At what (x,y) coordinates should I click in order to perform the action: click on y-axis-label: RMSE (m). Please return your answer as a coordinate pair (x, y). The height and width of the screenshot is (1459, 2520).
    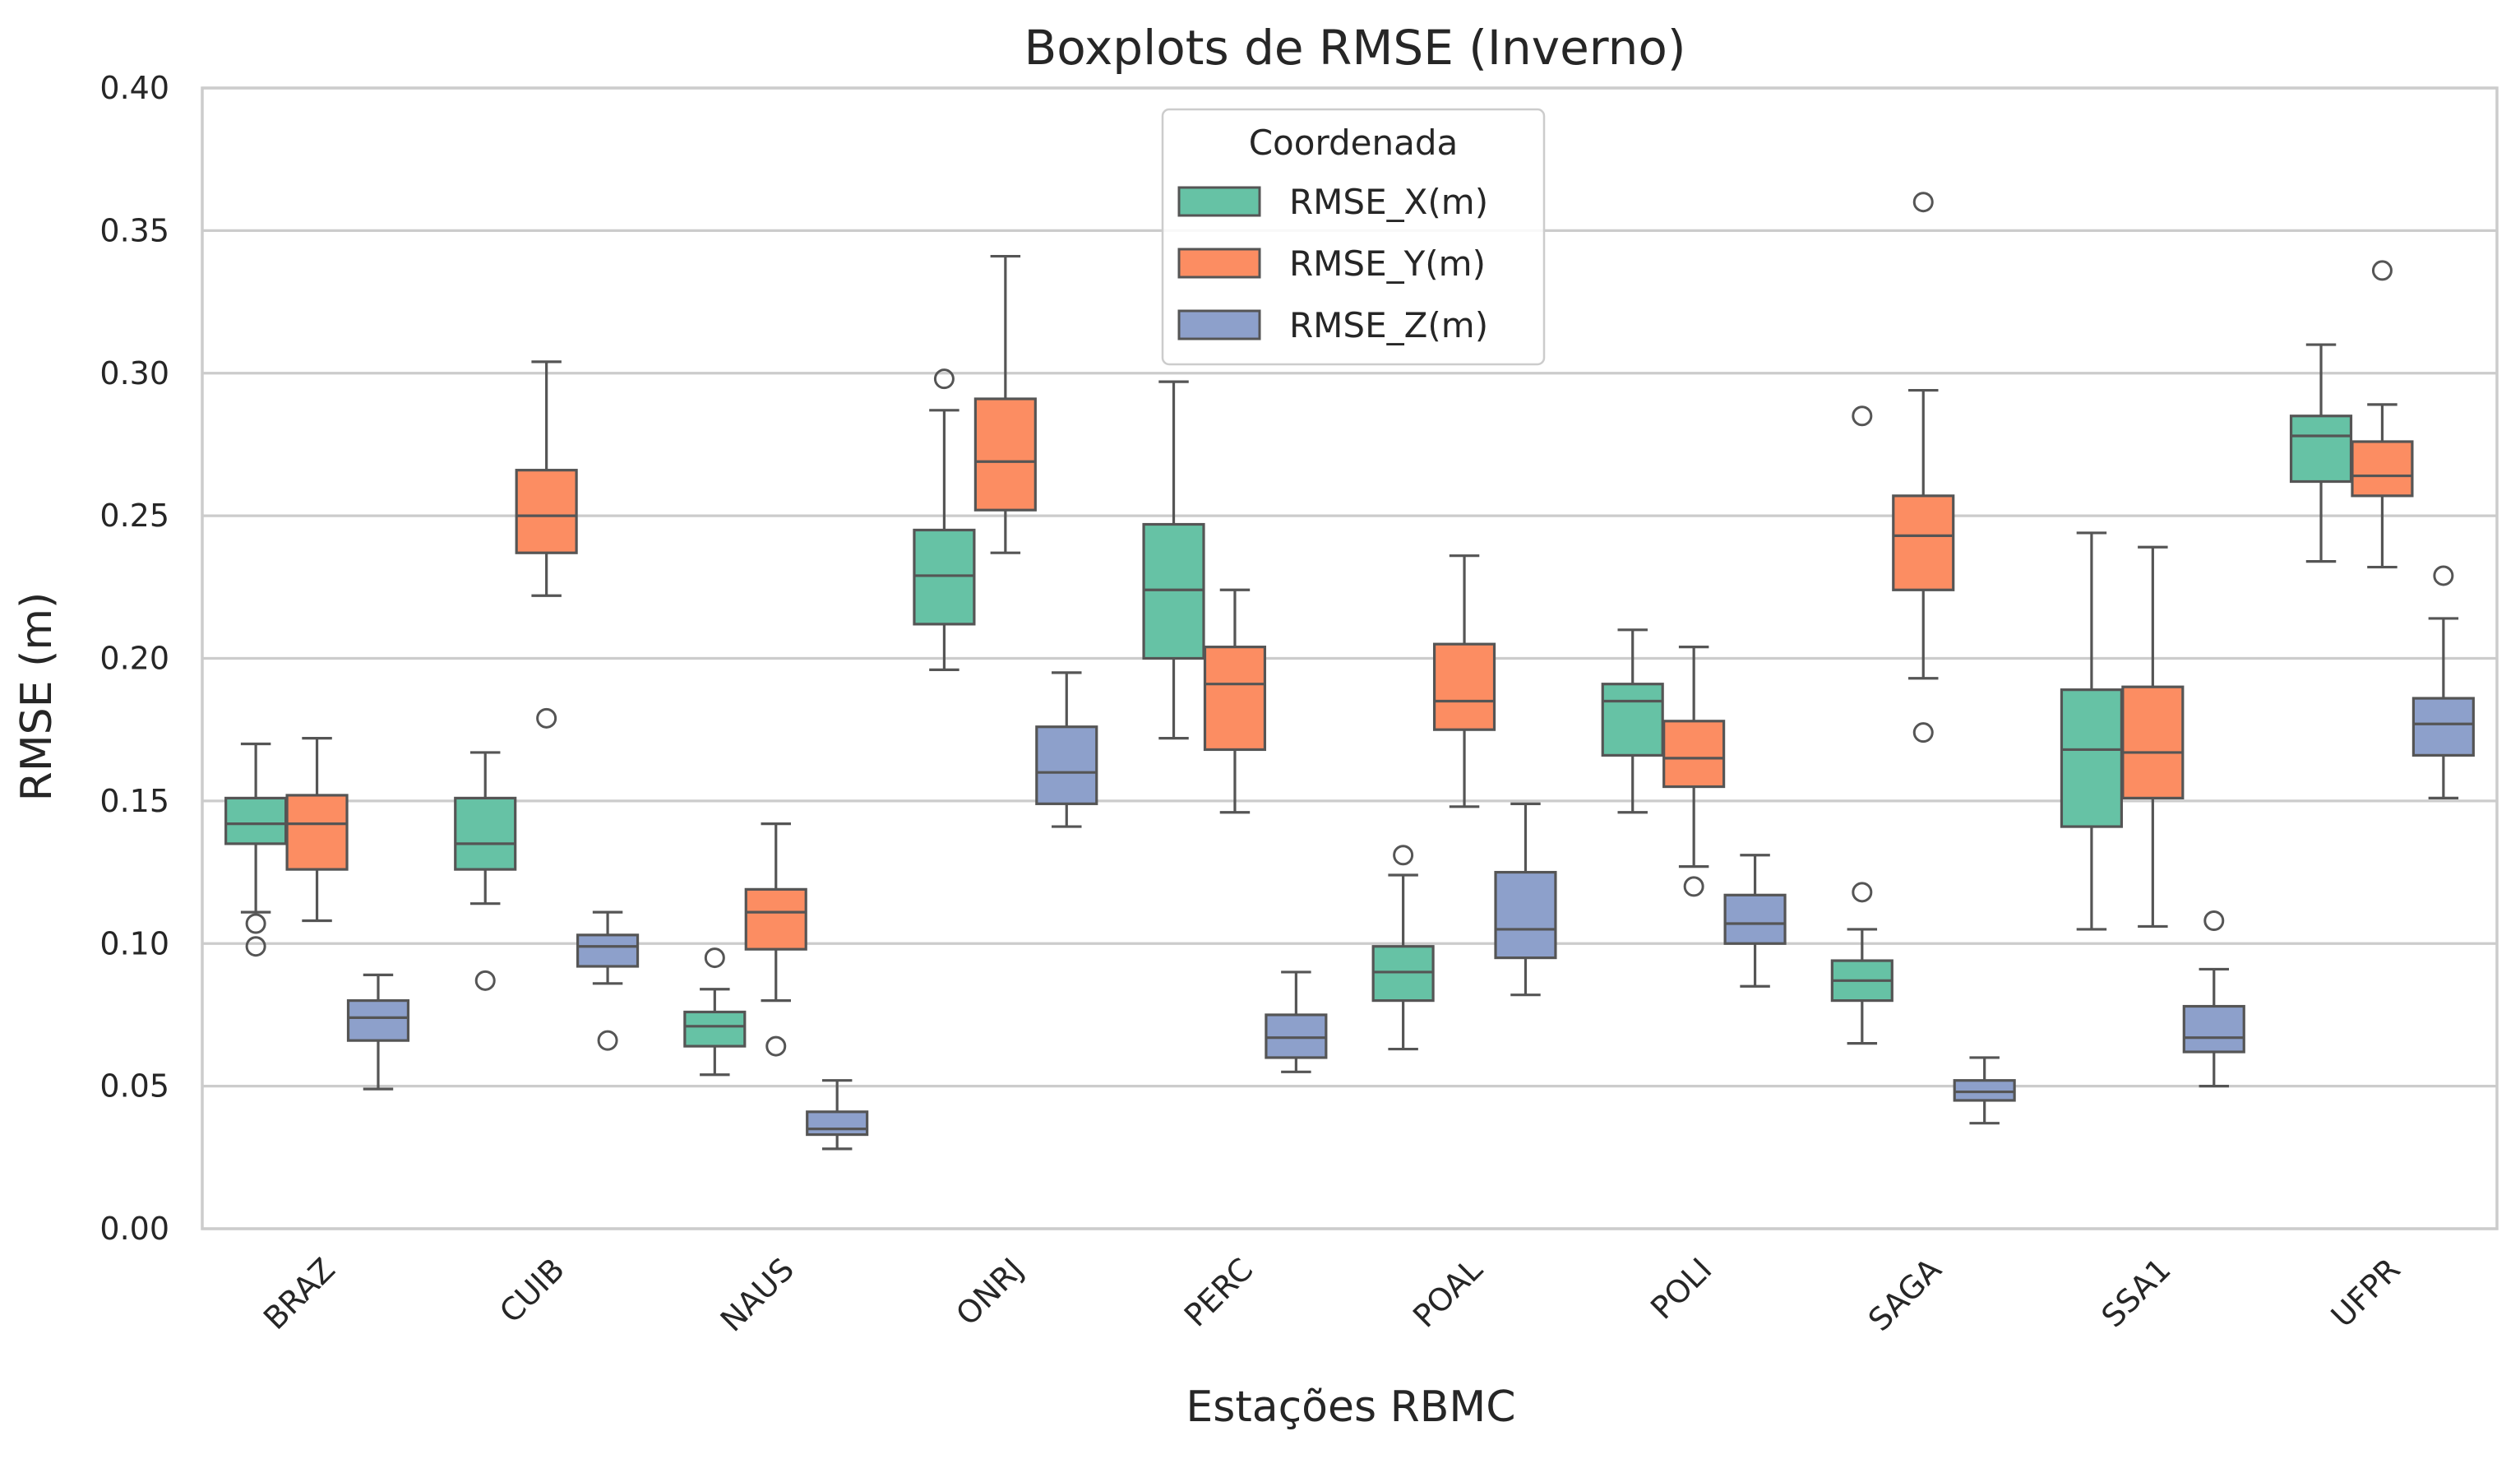
    Looking at the image, I should click on (37, 697).